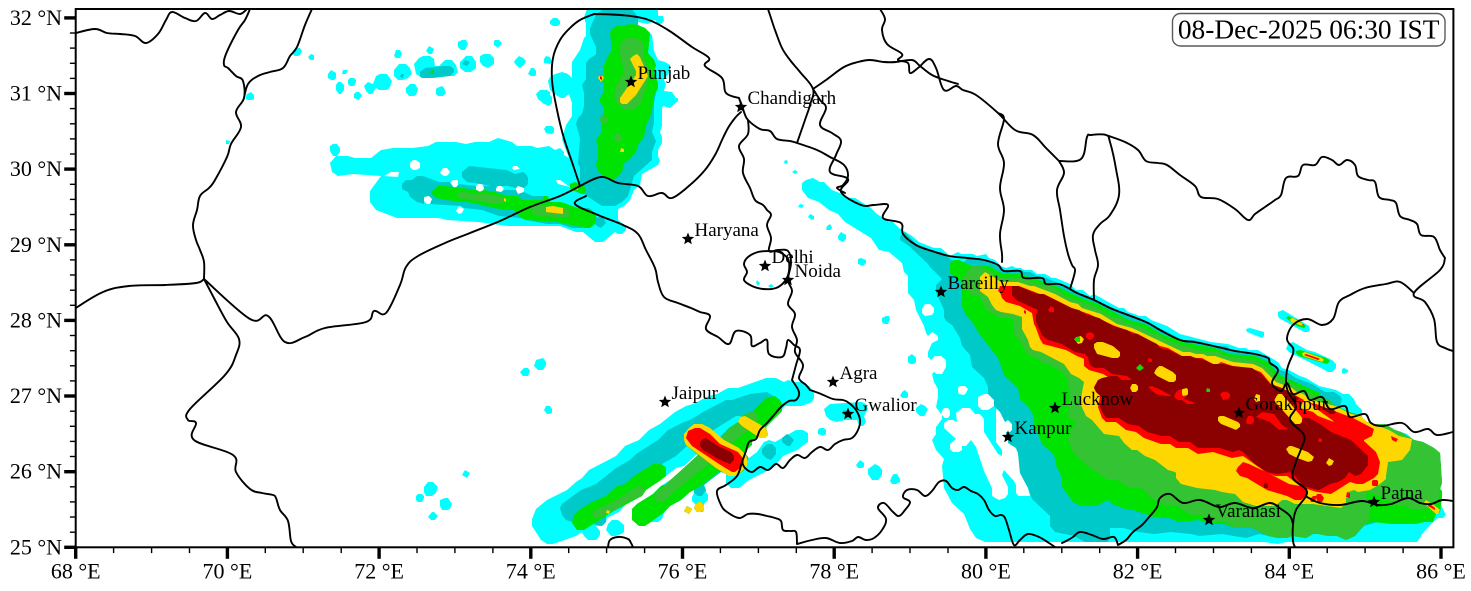 Image resolution: width=1471 pixels, height=591 pixels. What do you see at coordinates (1441, 571) in the screenshot?
I see `svg-text: 86 °E` at bounding box center [1441, 571].